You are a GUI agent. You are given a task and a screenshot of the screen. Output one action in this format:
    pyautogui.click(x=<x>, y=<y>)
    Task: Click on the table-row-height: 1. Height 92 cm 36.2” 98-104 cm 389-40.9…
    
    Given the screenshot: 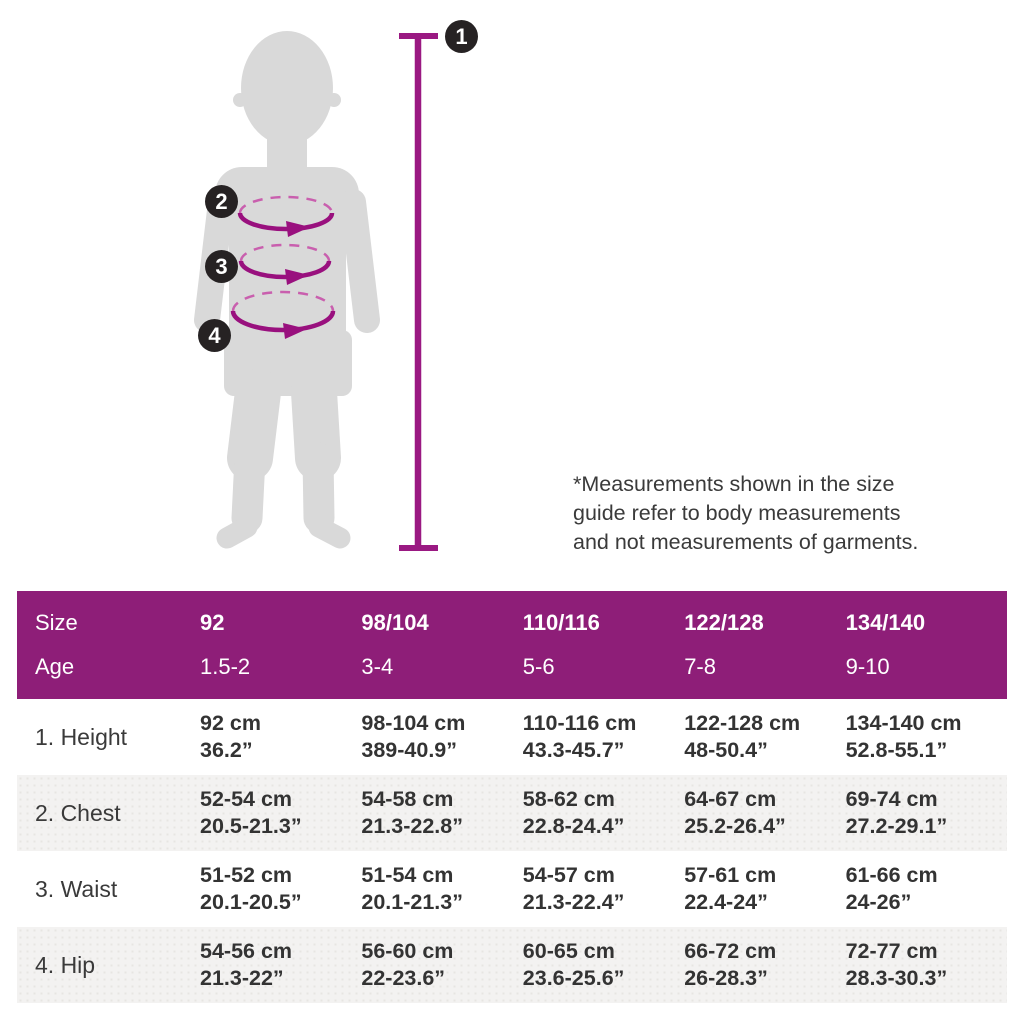 What is the action you would take?
    pyautogui.click(x=512, y=737)
    